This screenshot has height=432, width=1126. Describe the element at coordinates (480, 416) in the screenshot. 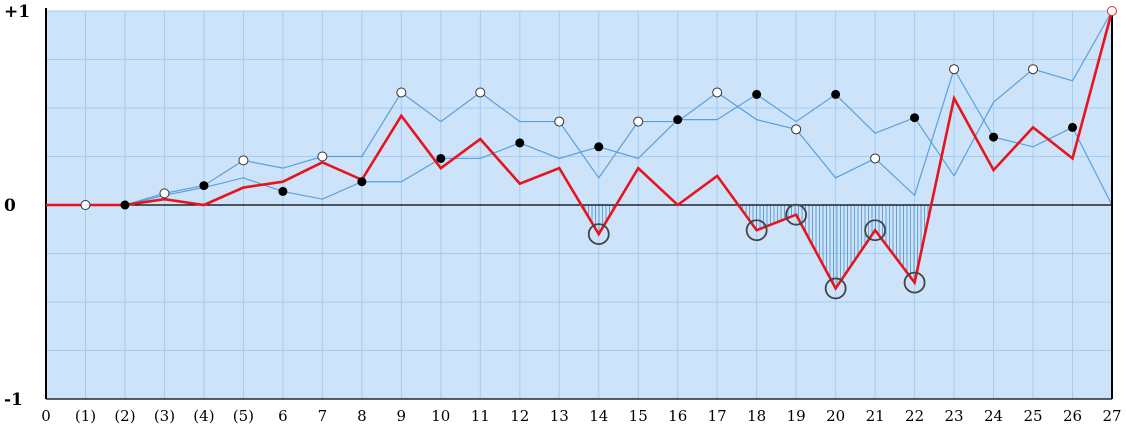

I see `x-tick-label: 11` at that location.